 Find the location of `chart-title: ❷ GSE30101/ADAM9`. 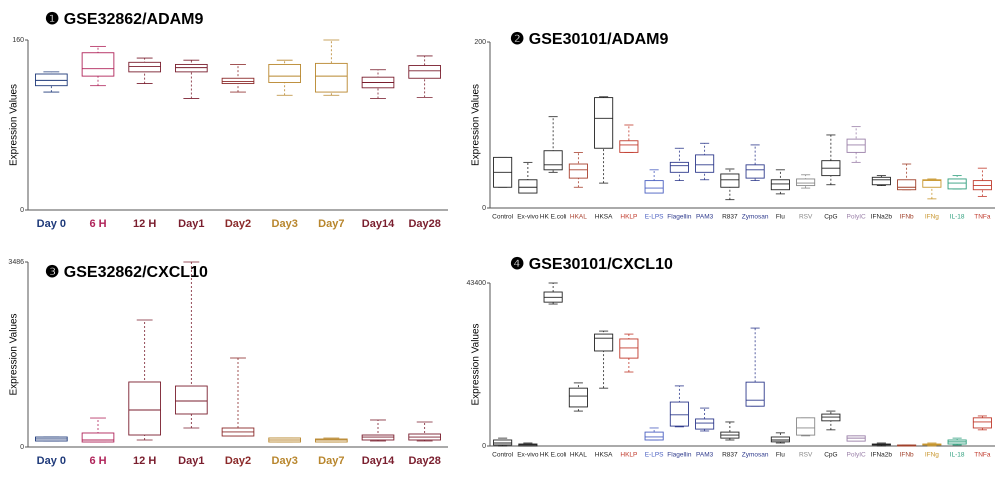

chart-title: ❷ GSE30101/ADAM9 is located at coordinates (589, 39).